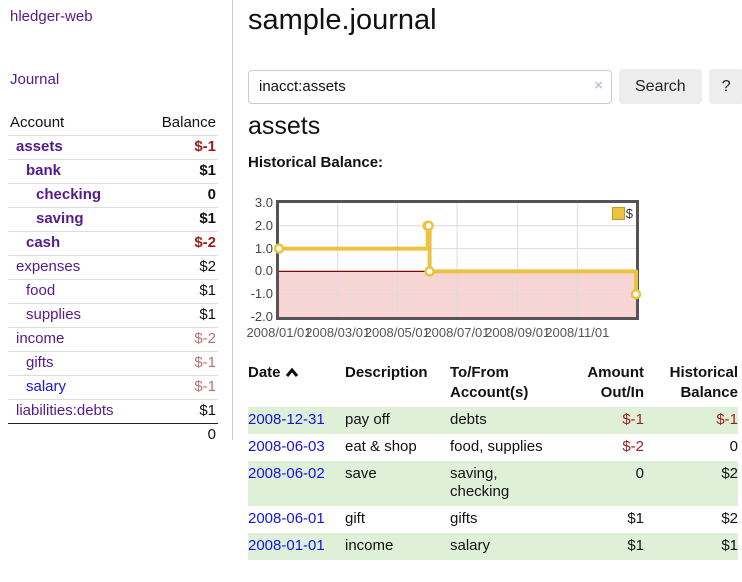 This screenshot has height=582, width=742. I want to click on account-row-bank: bank $1, so click(113, 172).